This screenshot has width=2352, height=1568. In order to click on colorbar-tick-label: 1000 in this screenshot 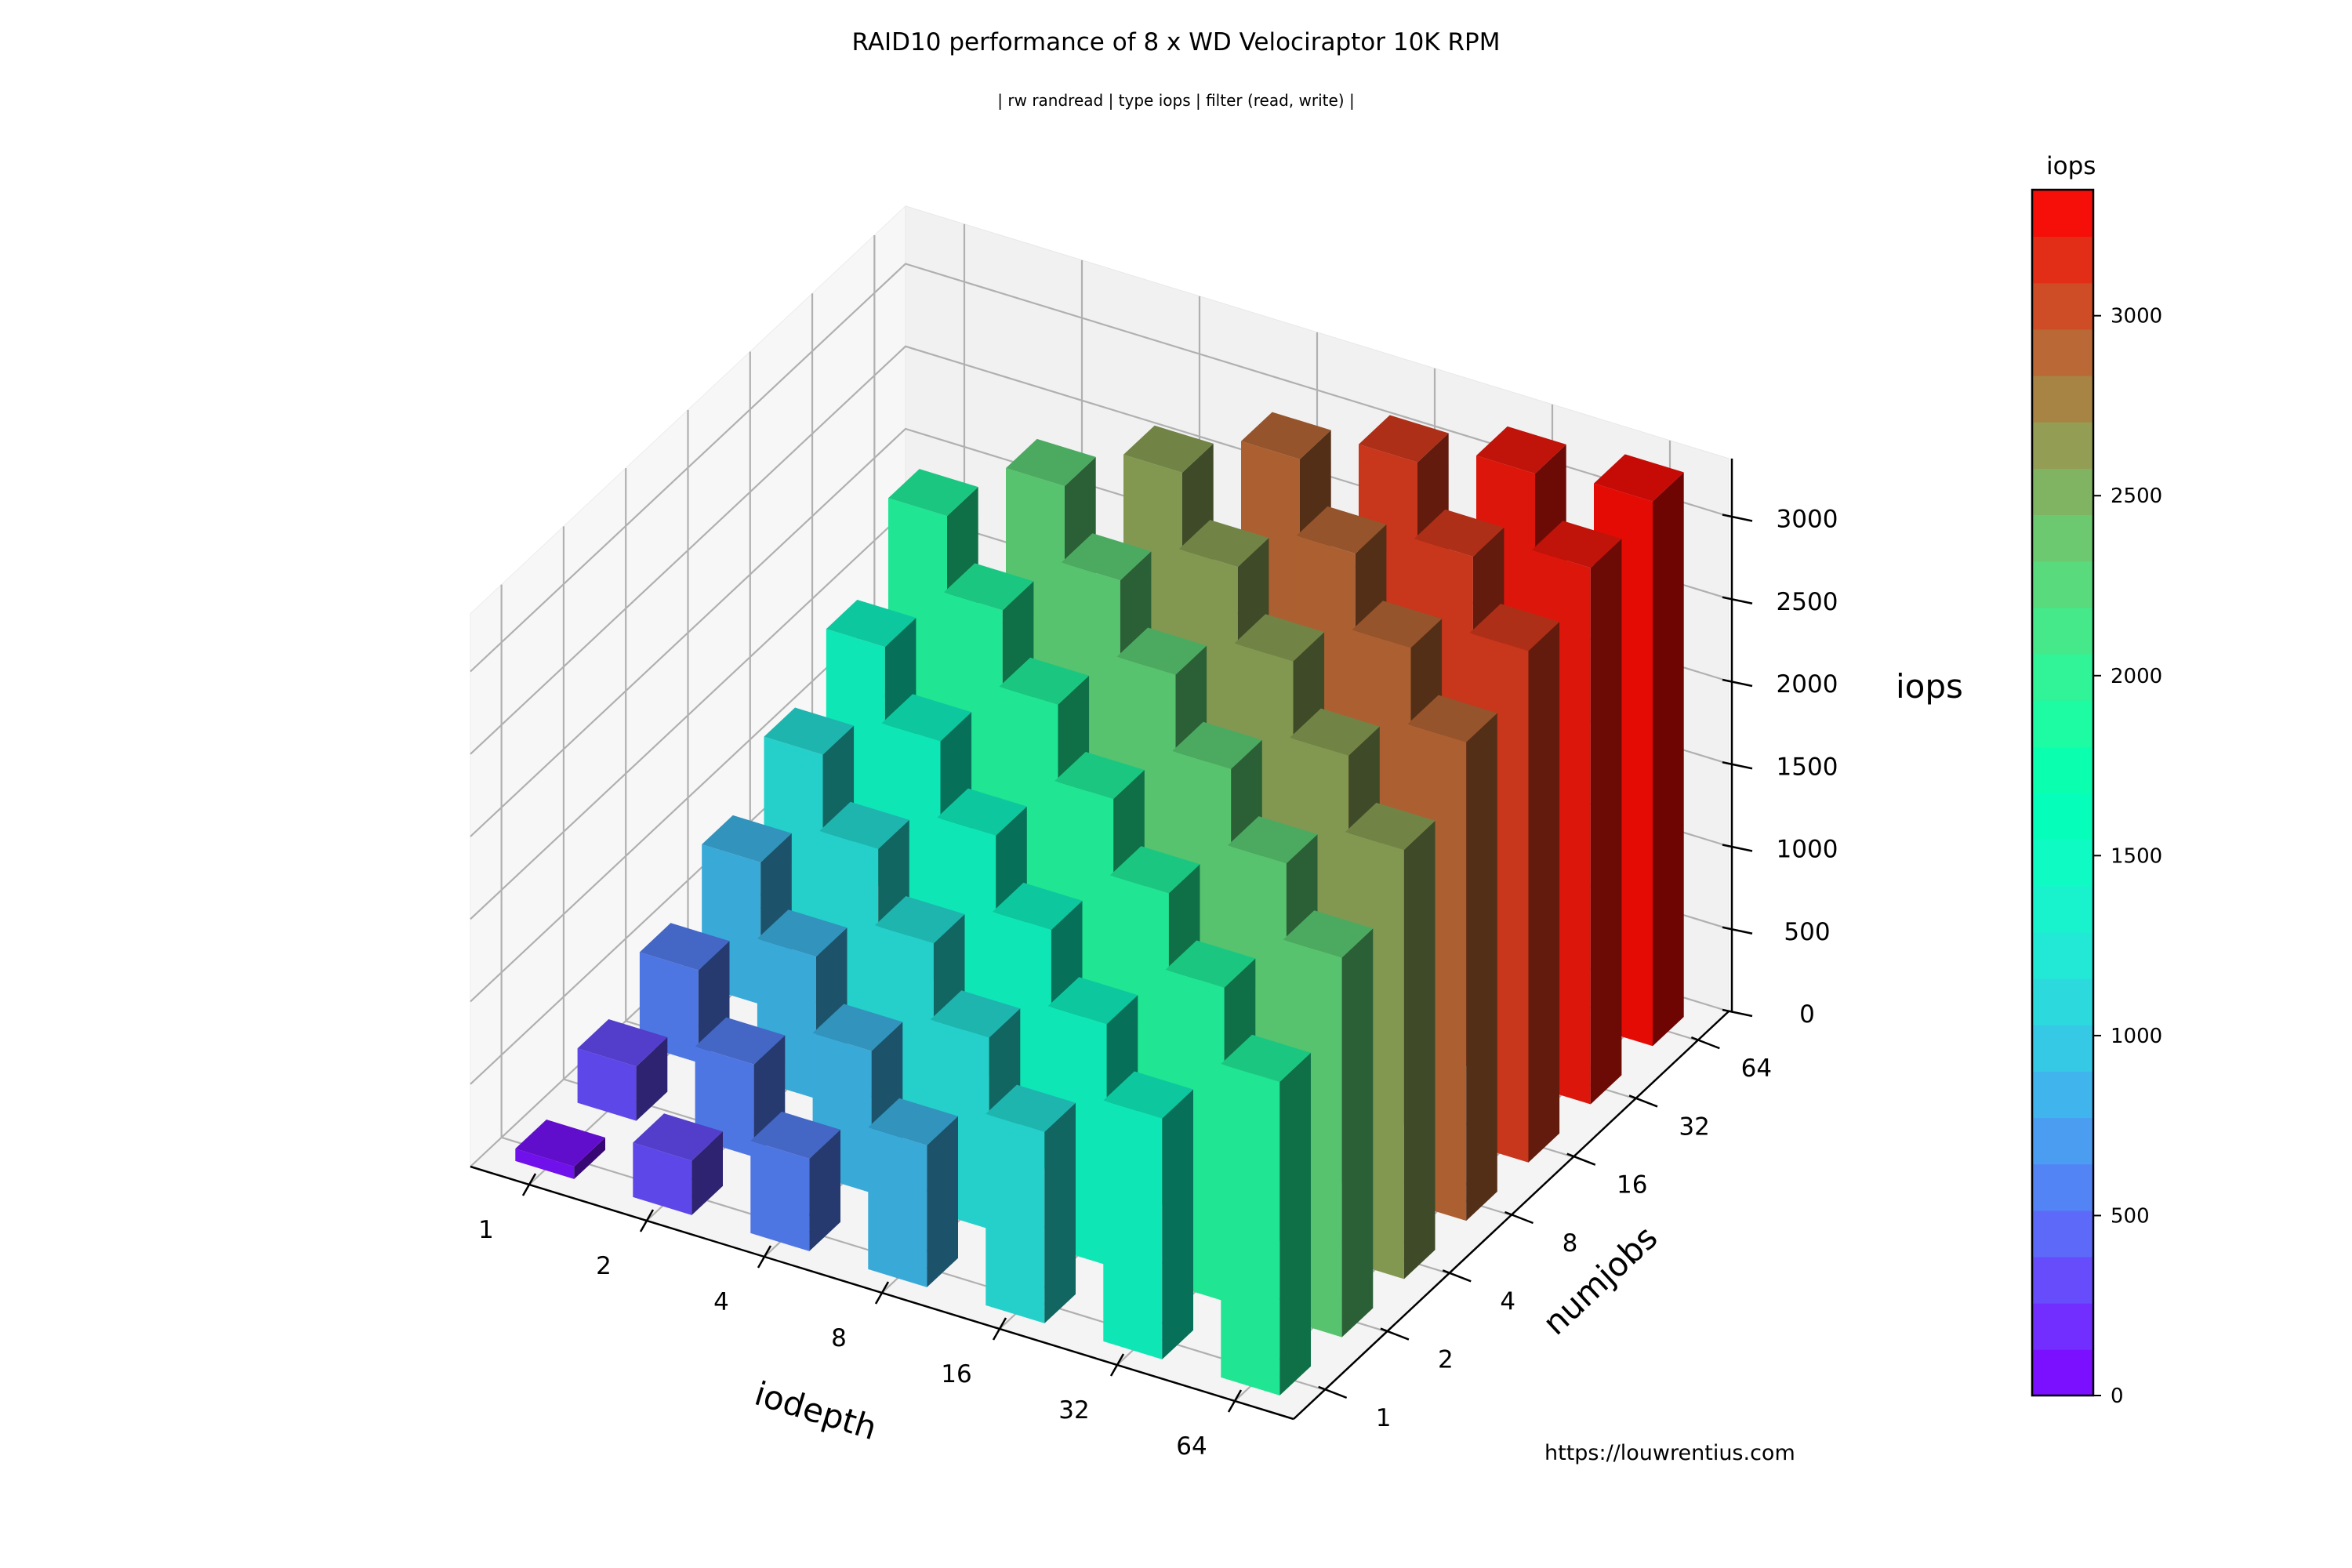, I will do `click(2136, 1036)`.